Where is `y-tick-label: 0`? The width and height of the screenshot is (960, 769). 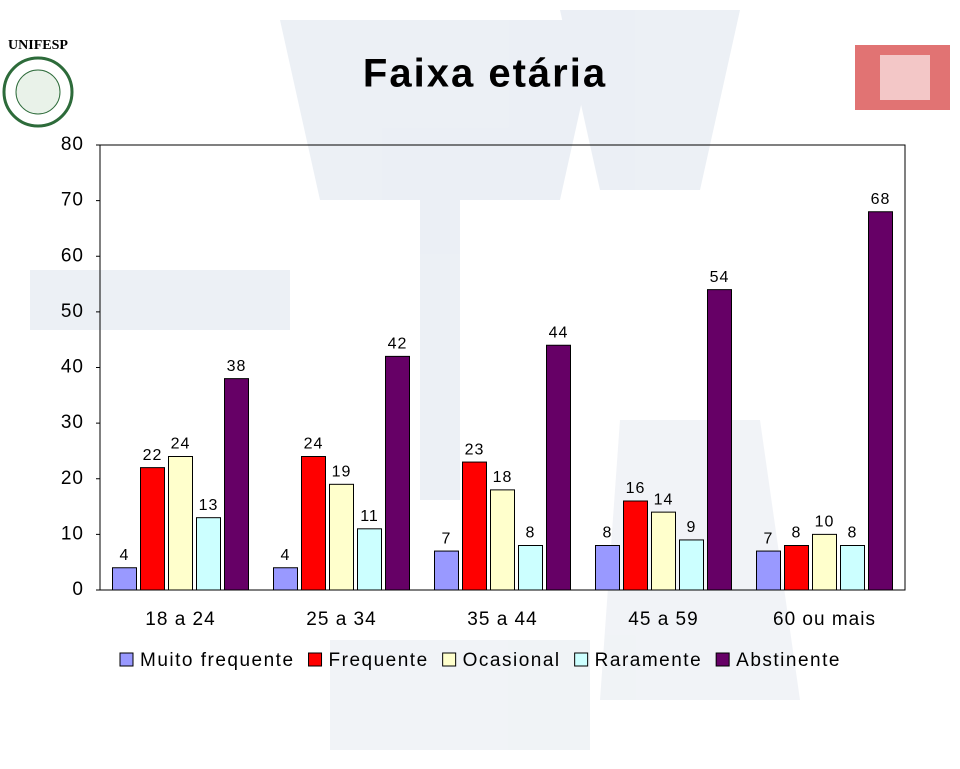
y-tick-label: 0 is located at coordinates (78, 589).